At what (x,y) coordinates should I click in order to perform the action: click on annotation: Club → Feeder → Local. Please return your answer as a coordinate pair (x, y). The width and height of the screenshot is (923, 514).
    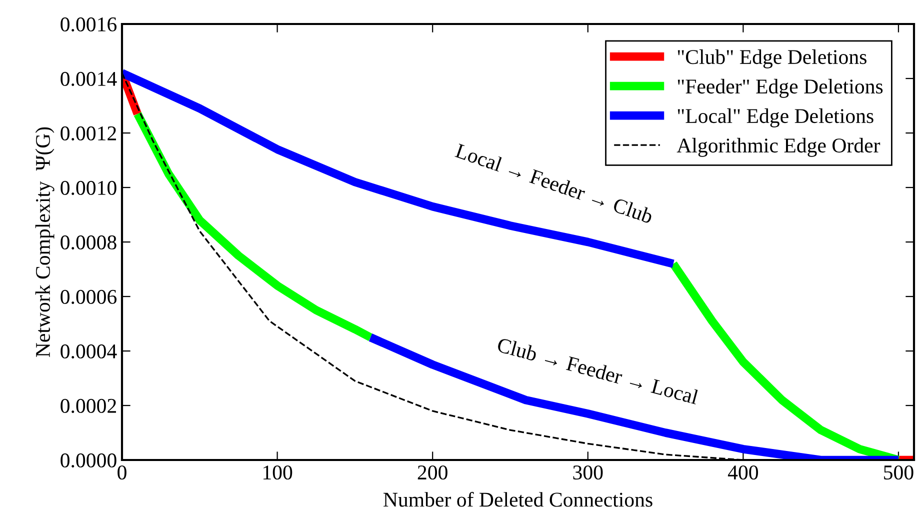
    Looking at the image, I should click on (598, 371).